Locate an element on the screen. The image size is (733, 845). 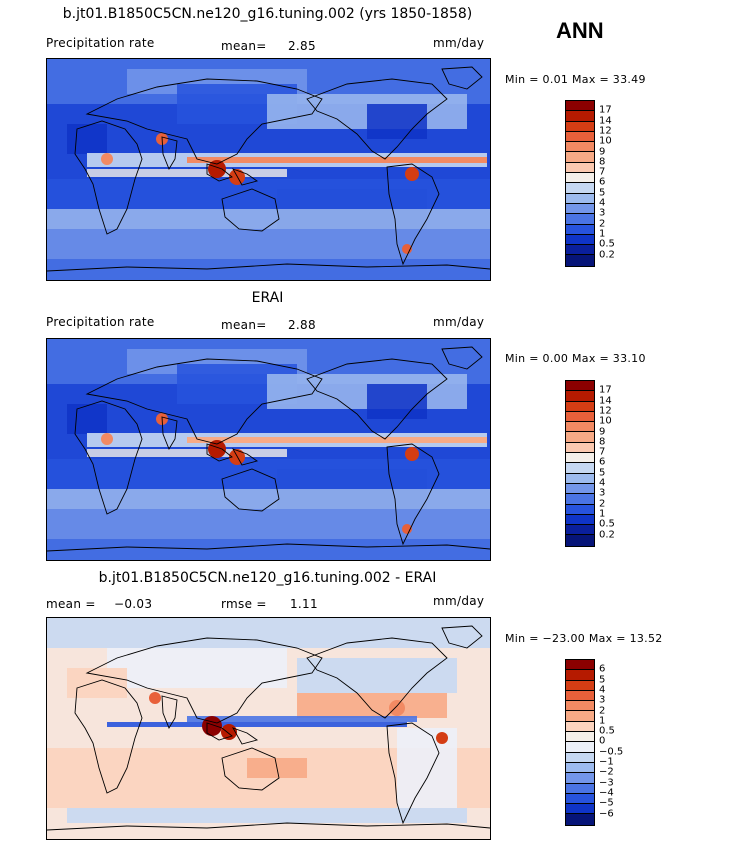
colorbar-tick-label: −6 is located at coordinates (606, 813).